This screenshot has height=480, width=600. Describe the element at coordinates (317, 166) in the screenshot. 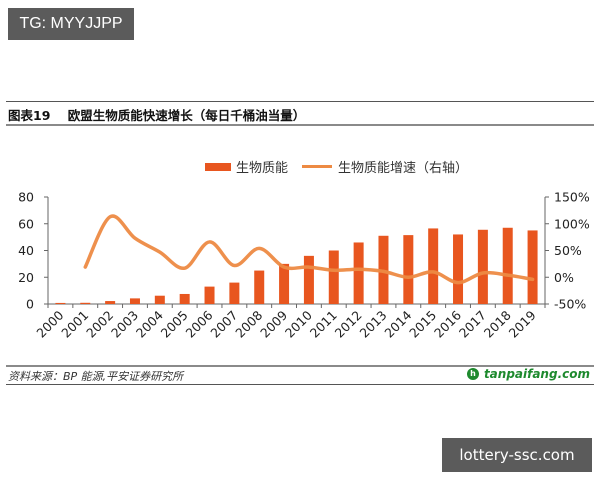

I see `legend-line-swatch` at that location.